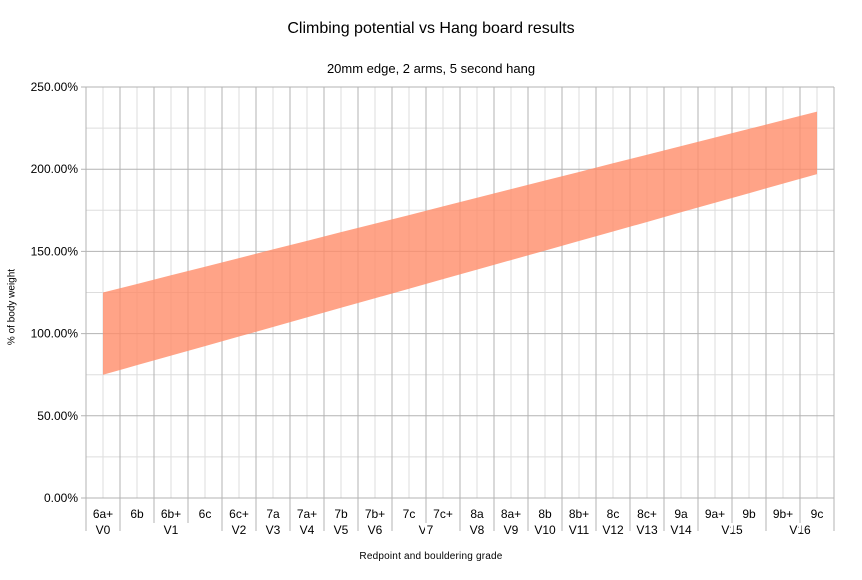  Describe the element at coordinates (273, 514) in the screenshot. I see `x-tick-label: 7a` at that location.